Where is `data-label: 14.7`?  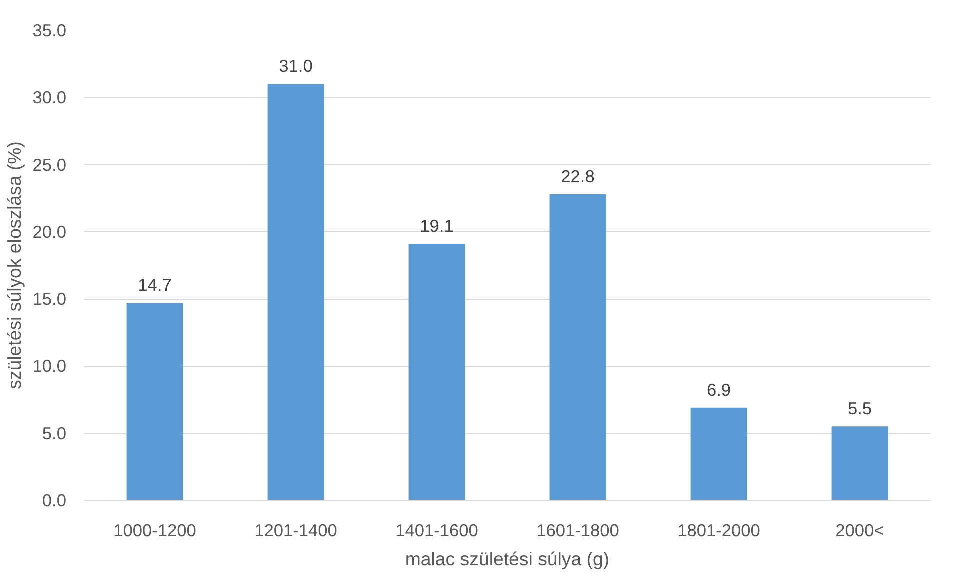
data-label: 14.7 is located at coordinates (155, 285).